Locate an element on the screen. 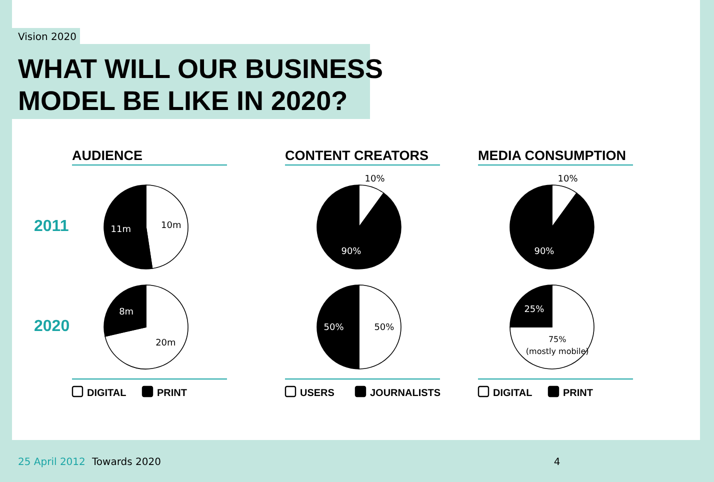  legend-label: JOURNALISTS is located at coordinates (405, 393).